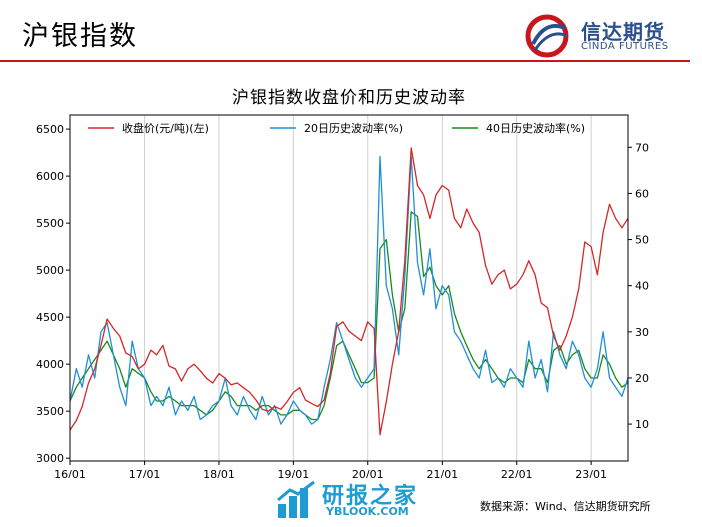  Describe the element at coordinates (642, 332) in the screenshot. I see `y-right-tick-label: 30` at that location.